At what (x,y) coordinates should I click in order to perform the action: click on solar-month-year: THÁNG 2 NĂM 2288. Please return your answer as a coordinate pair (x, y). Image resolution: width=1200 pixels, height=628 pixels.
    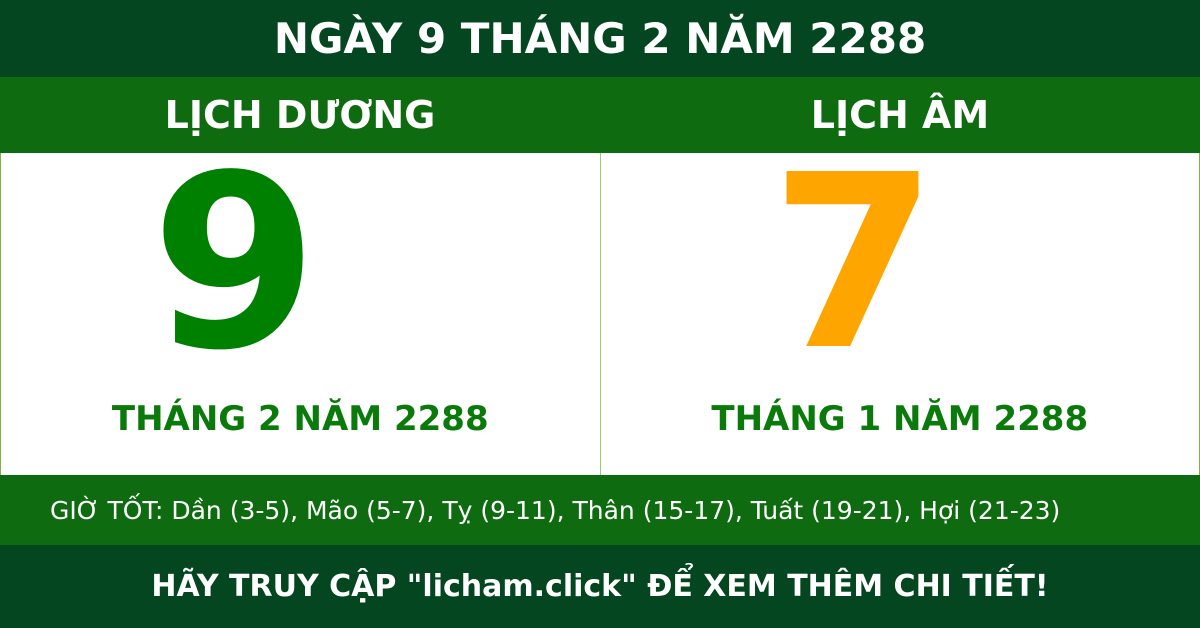
    Looking at the image, I should click on (300, 419).